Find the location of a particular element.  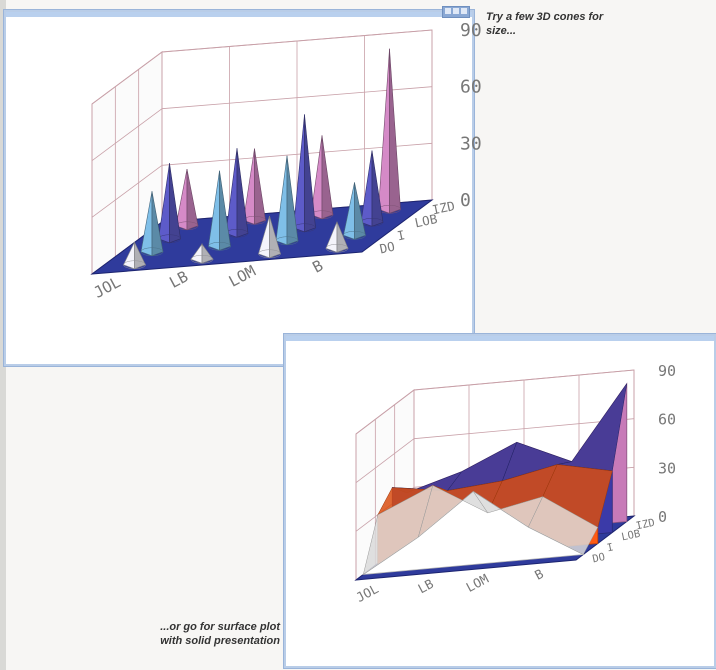

page-left-rule is located at coordinates (3, 335).